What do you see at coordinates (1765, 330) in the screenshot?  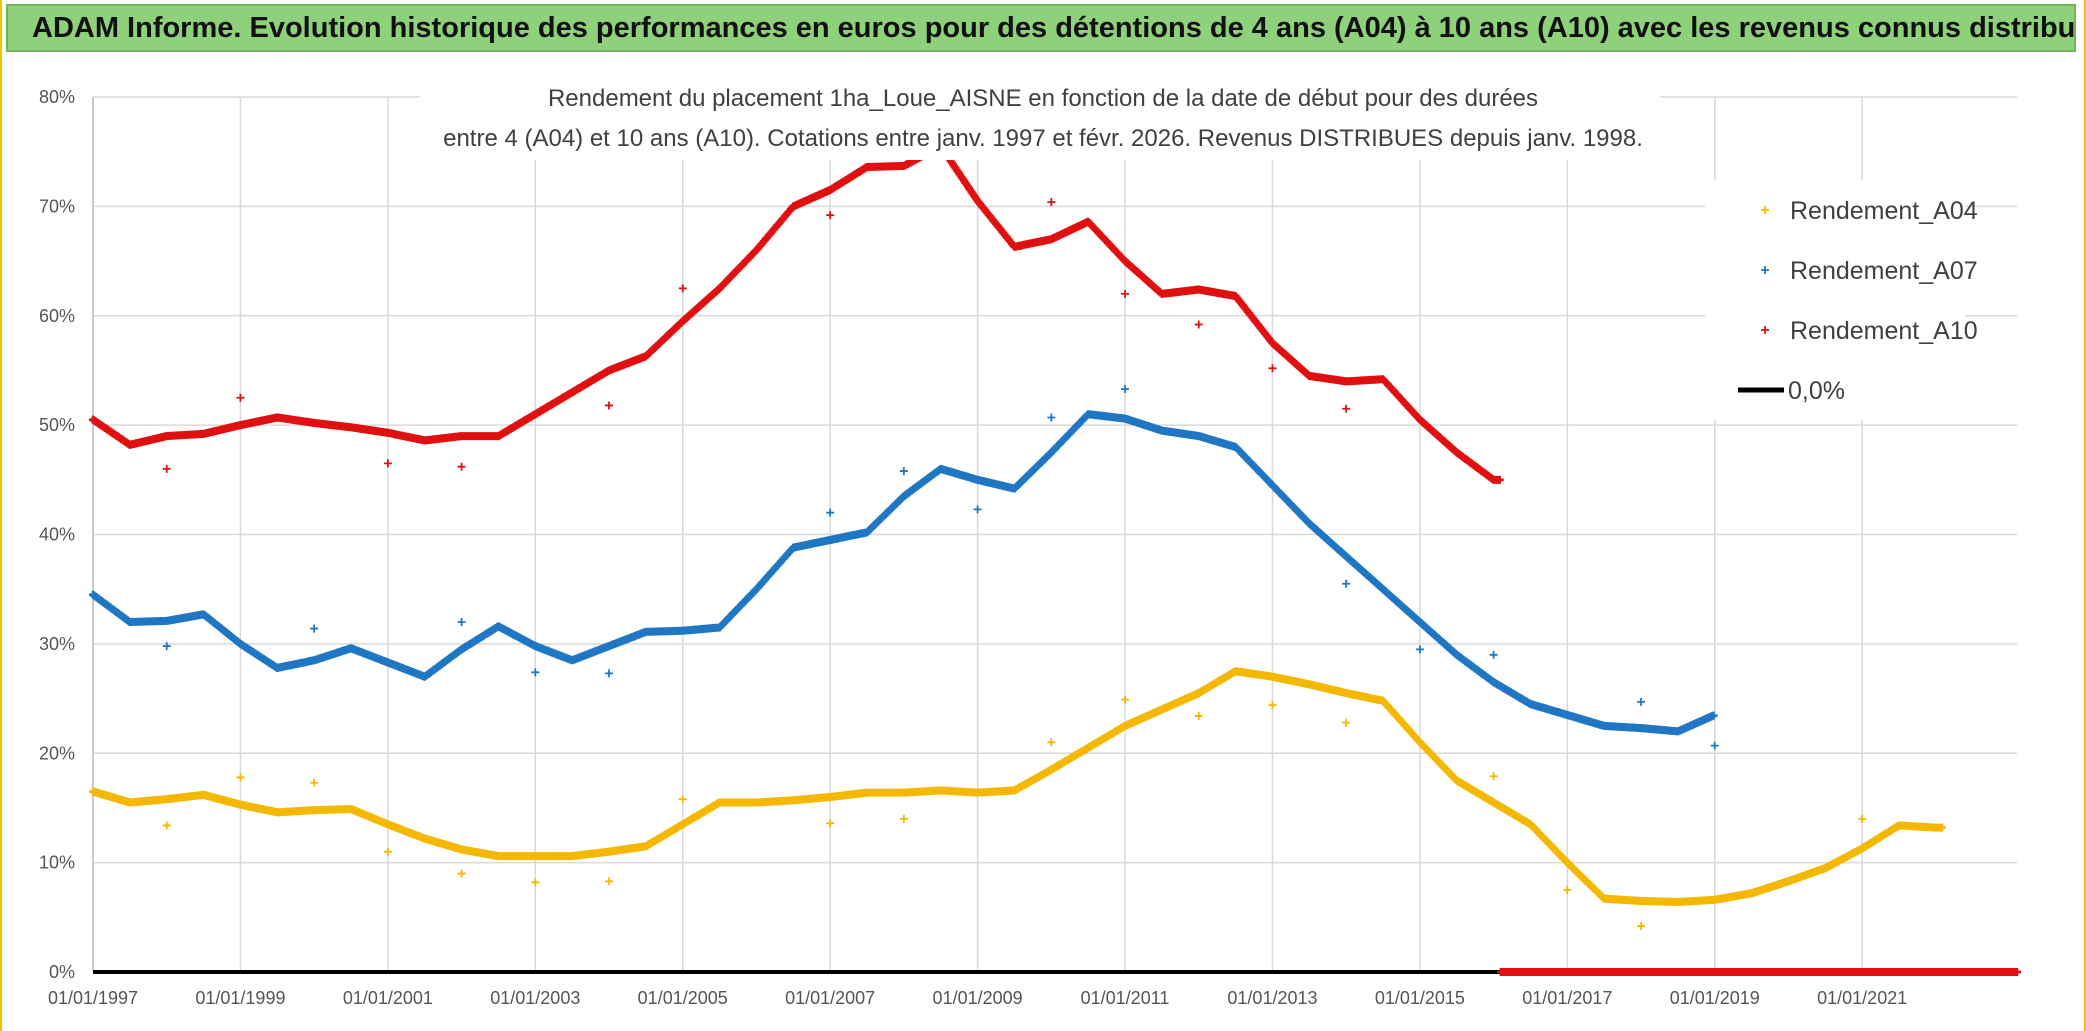 I see `legend-marker-Rendement_A10` at bounding box center [1765, 330].